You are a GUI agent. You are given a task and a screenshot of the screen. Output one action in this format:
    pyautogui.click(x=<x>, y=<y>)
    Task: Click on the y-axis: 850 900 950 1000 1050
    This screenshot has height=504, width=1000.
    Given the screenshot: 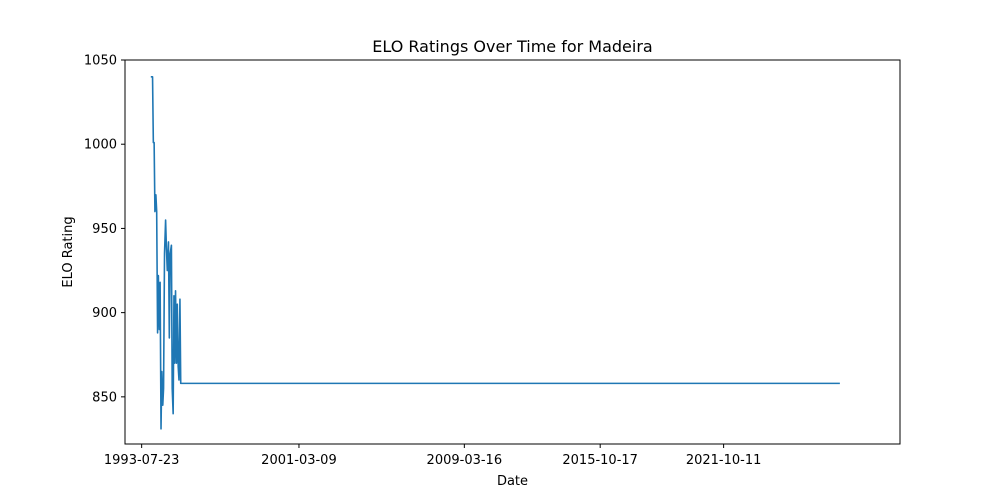 What is the action you would take?
    pyautogui.click(x=104, y=229)
    